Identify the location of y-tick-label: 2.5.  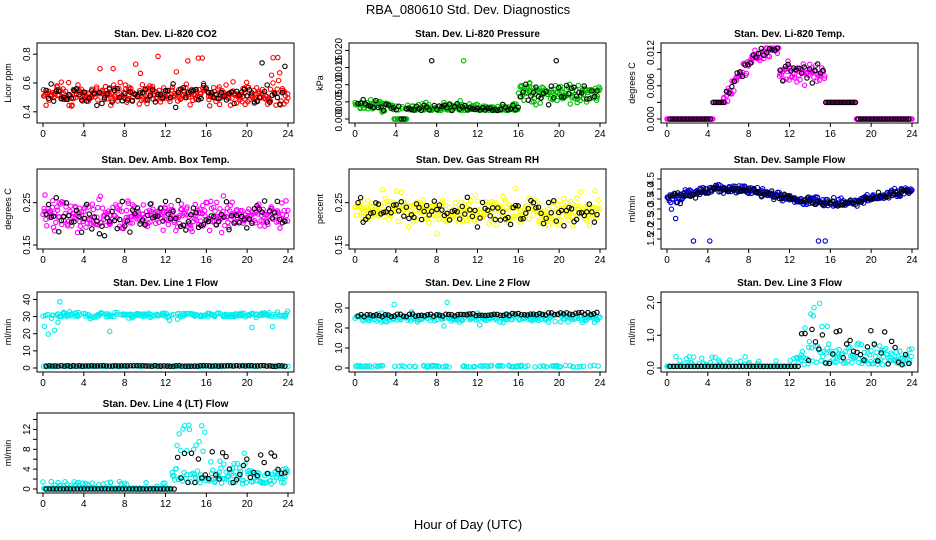
(651, 219).